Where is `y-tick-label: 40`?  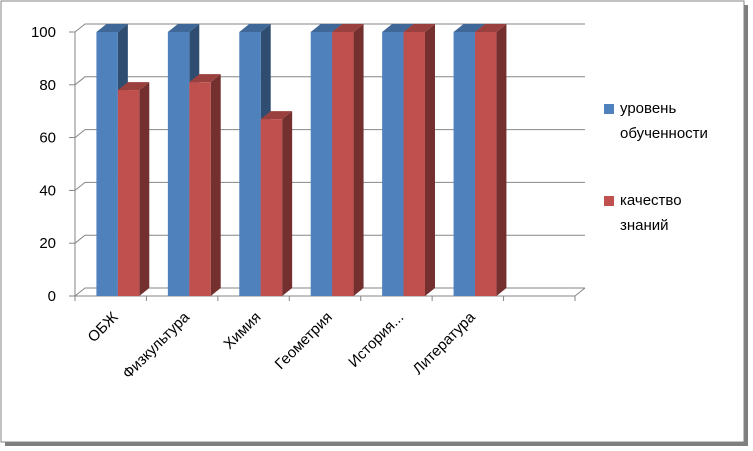
y-tick-label: 40 is located at coordinates (47, 190).